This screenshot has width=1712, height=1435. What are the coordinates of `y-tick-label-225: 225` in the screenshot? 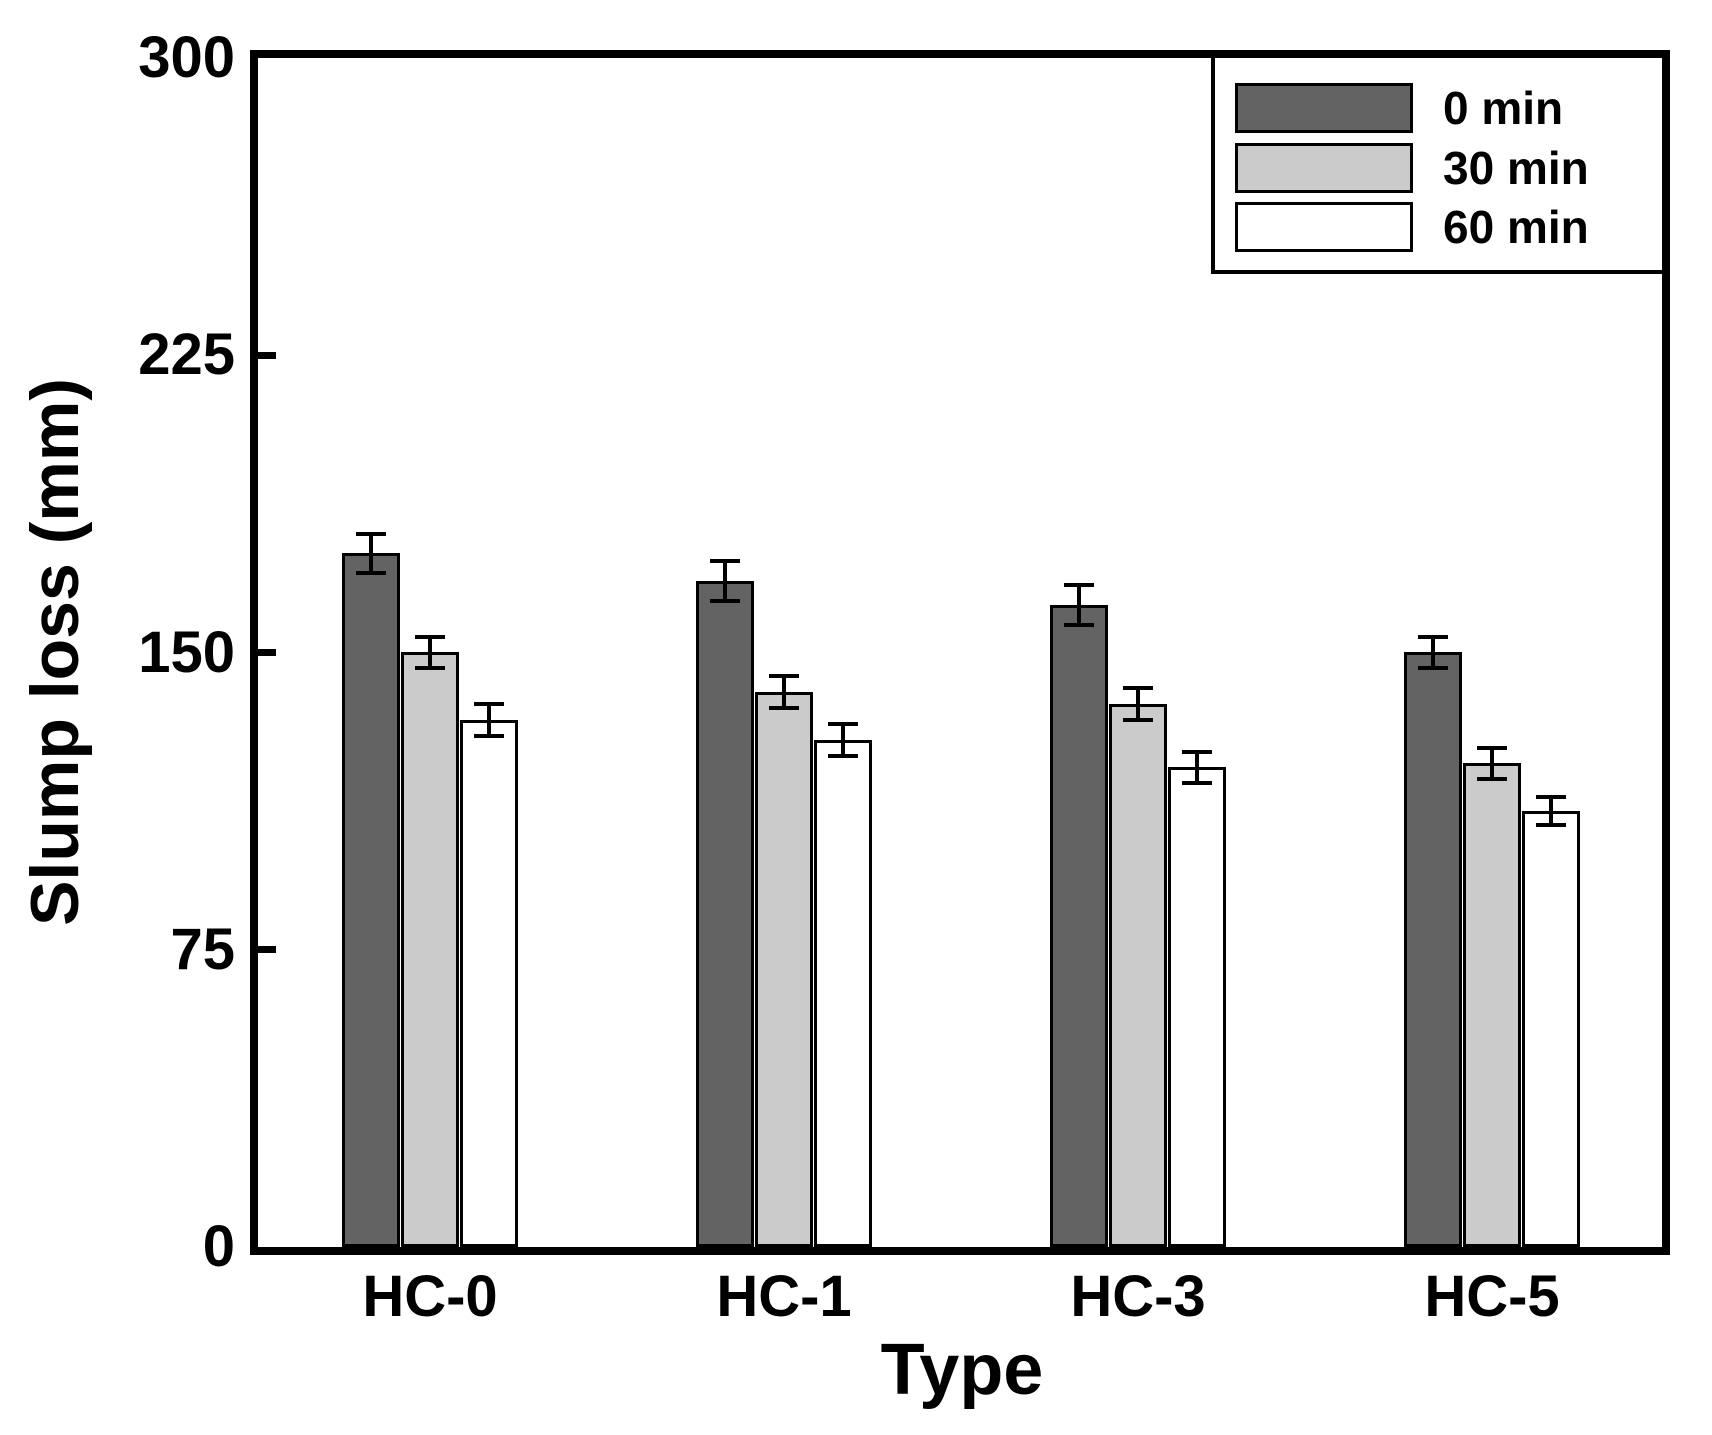 It's located at (186, 355).